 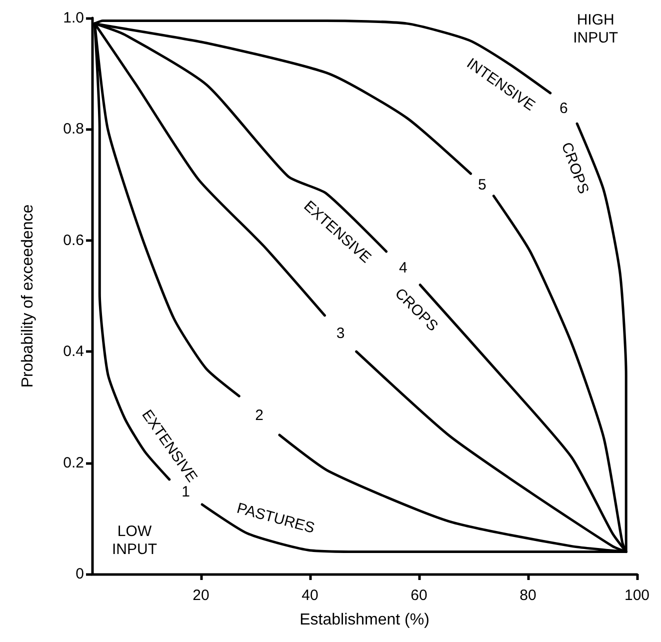 I want to click on y-tick-label: 0.8, so click(x=73, y=129).